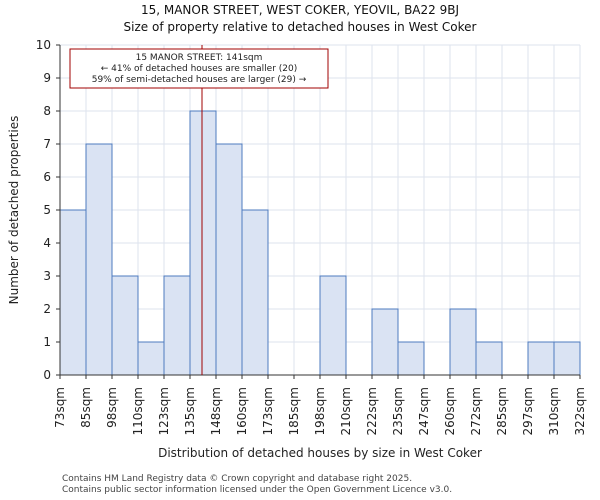 Image resolution: width=600 pixels, height=500 pixels. Describe the element at coordinates (450, 411) in the screenshot. I see `x-tick-label: 260sqm` at that location.